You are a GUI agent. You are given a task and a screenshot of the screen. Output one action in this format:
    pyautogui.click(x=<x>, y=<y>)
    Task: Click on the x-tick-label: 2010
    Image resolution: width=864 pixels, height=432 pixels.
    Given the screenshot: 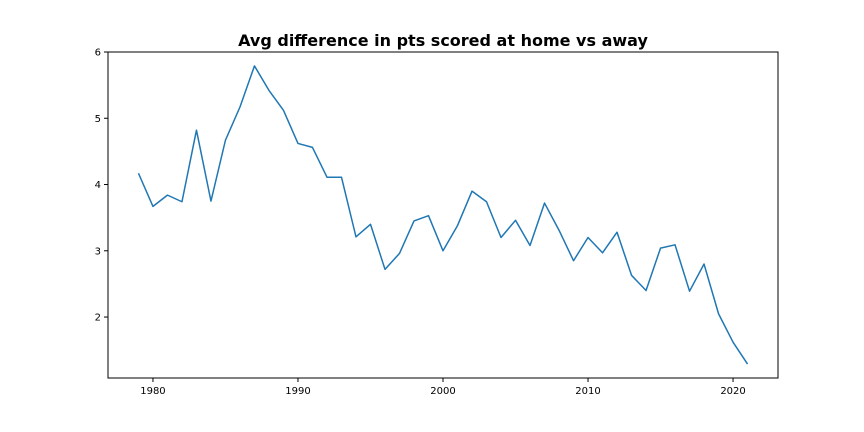 What is the action you would take?
    pyautogui.click(x=587, y=391)
    